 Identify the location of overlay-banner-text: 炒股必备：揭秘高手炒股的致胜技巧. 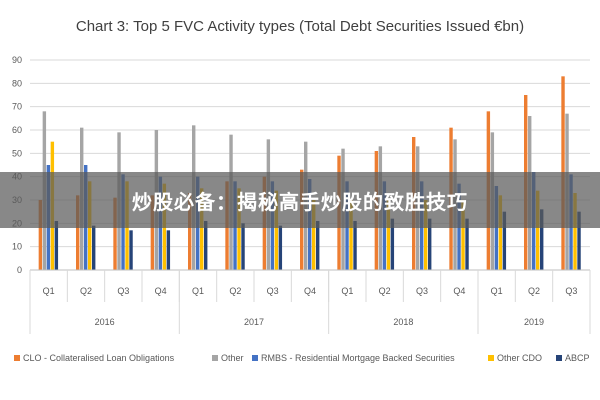
(300, 201).